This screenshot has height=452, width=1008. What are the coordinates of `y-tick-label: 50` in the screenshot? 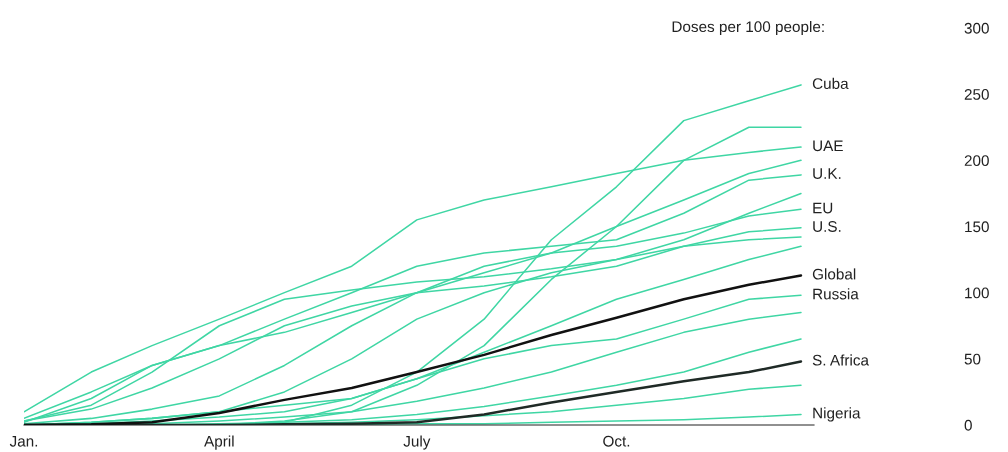 It's located at (972, 359).